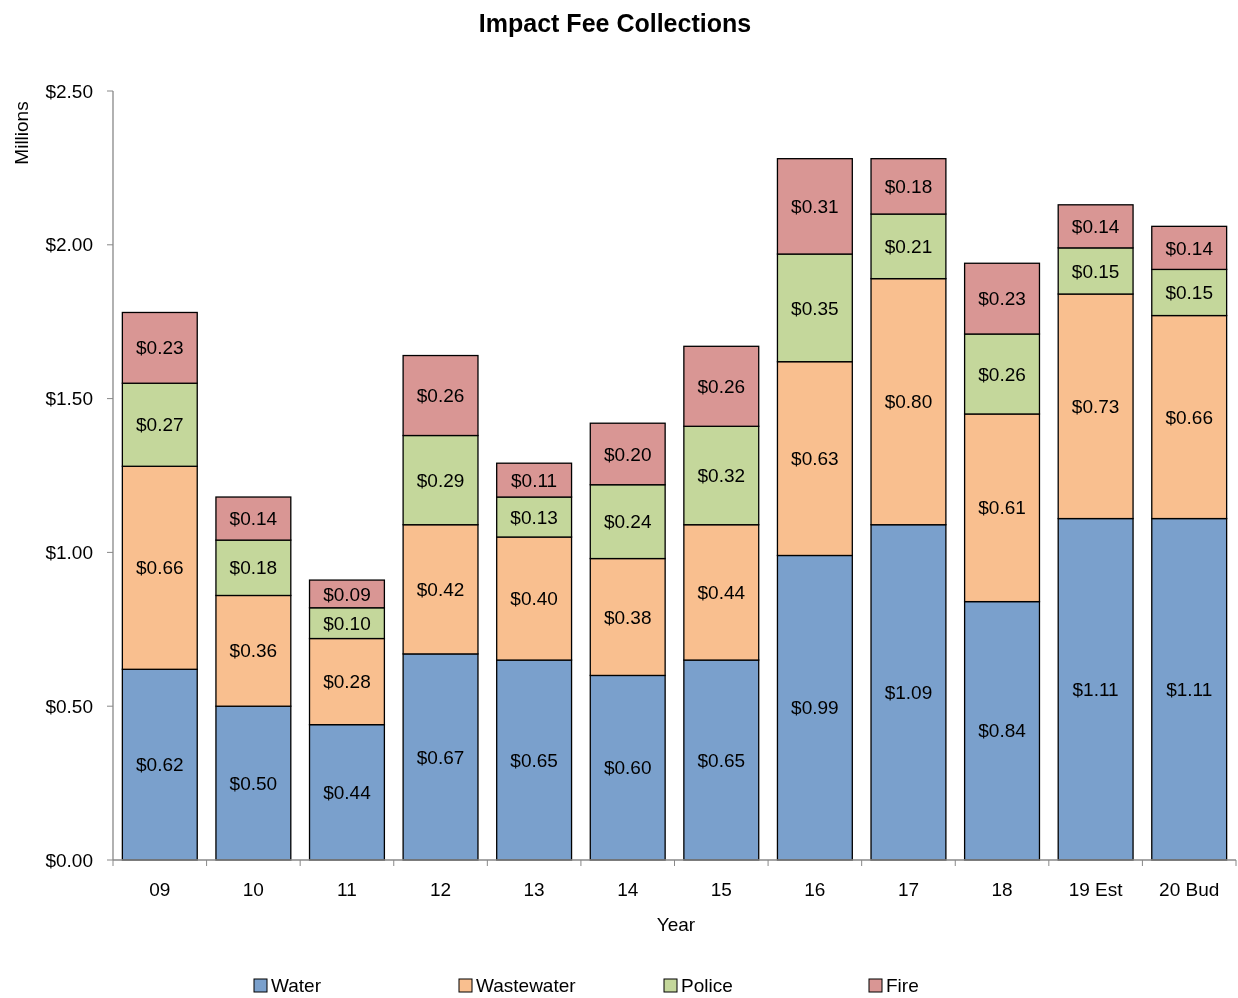 Image resolution: width=1238 pixels, height=998 pixels. What do you see at coordinates (627, 617) in the screenshot?
I see `data-label: $0.38` at bounding box center [627, 617].